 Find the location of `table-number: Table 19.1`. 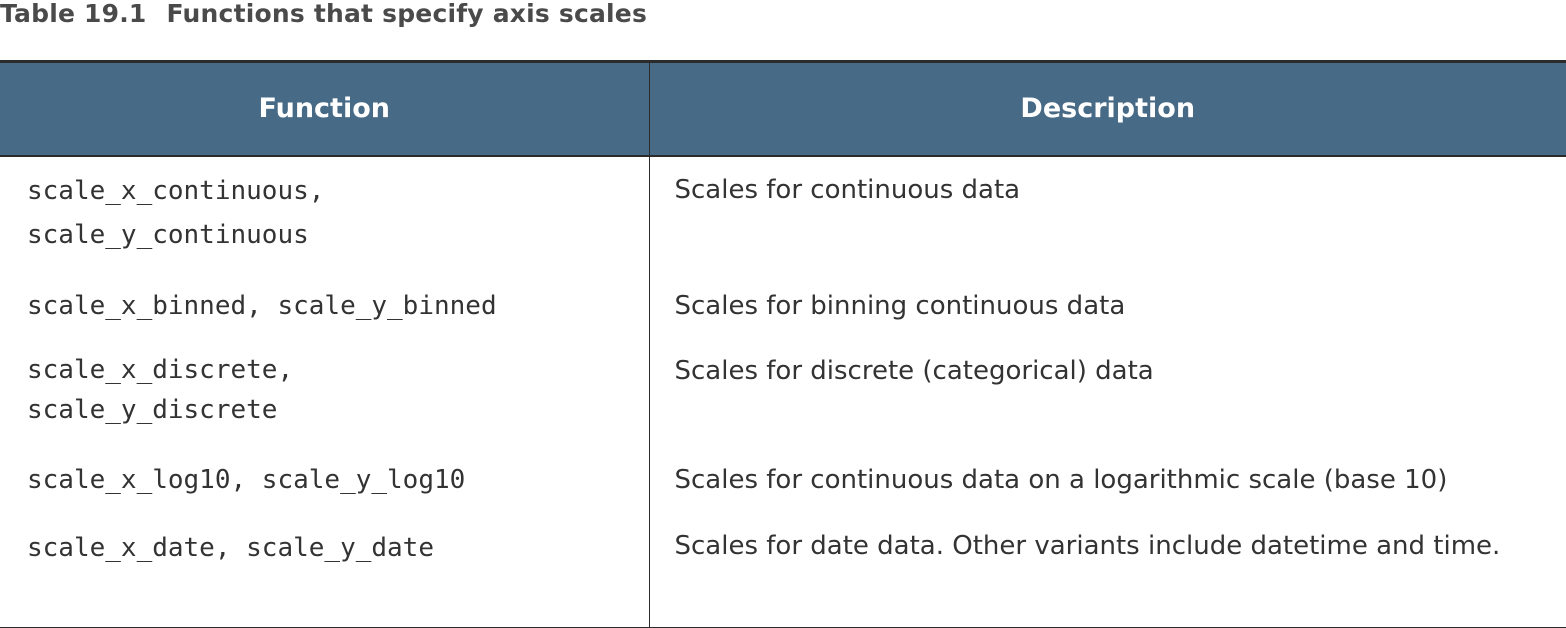

table-number: Table 19.1 is located at coordinates (73, 14).